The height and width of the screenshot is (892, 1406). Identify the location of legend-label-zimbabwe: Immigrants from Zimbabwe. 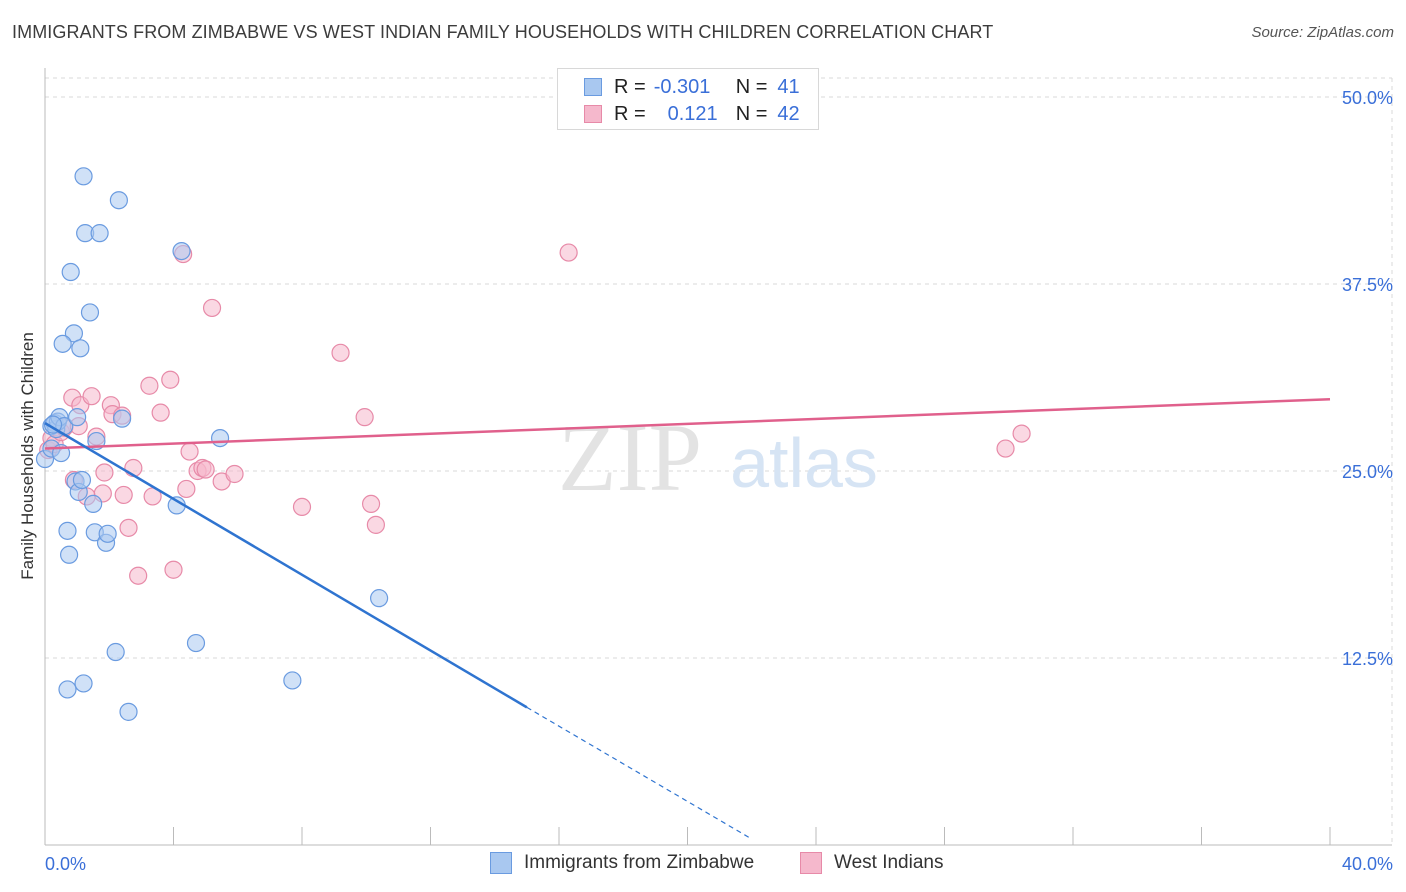
(639, 862).